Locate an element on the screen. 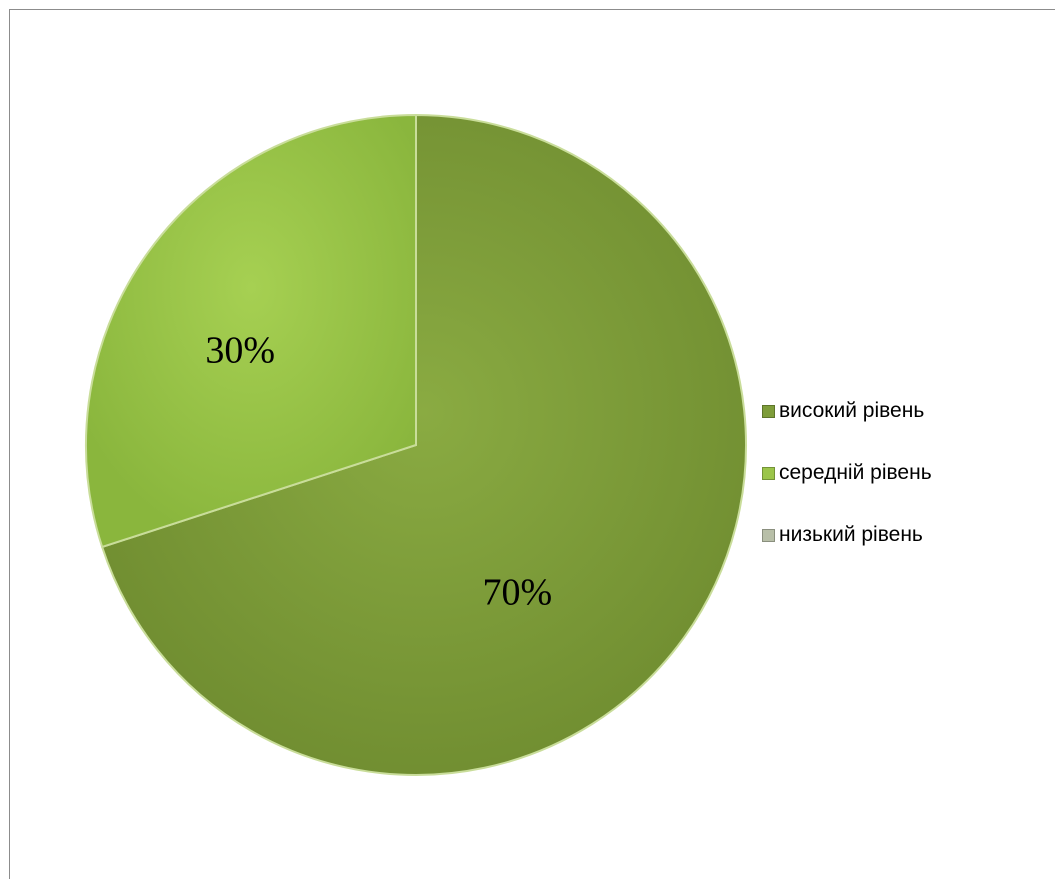 This screenshot has width=1056, height=879. legend-item-medium: середній рівень is located at coordinates (847, 473).